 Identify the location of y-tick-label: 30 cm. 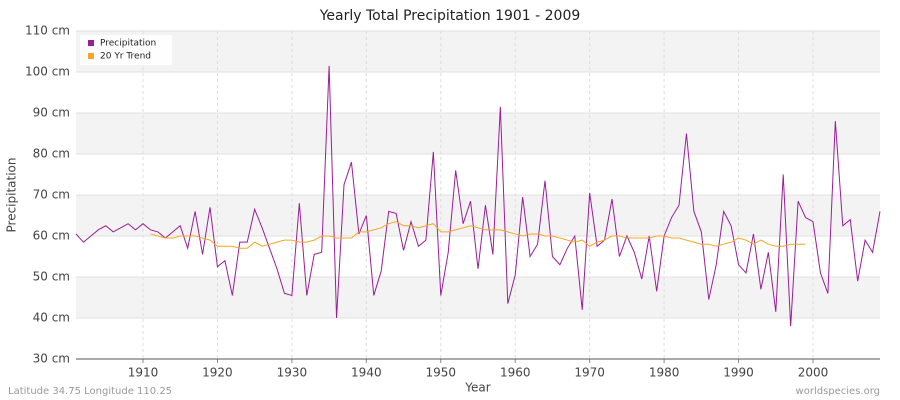
(51, 359).